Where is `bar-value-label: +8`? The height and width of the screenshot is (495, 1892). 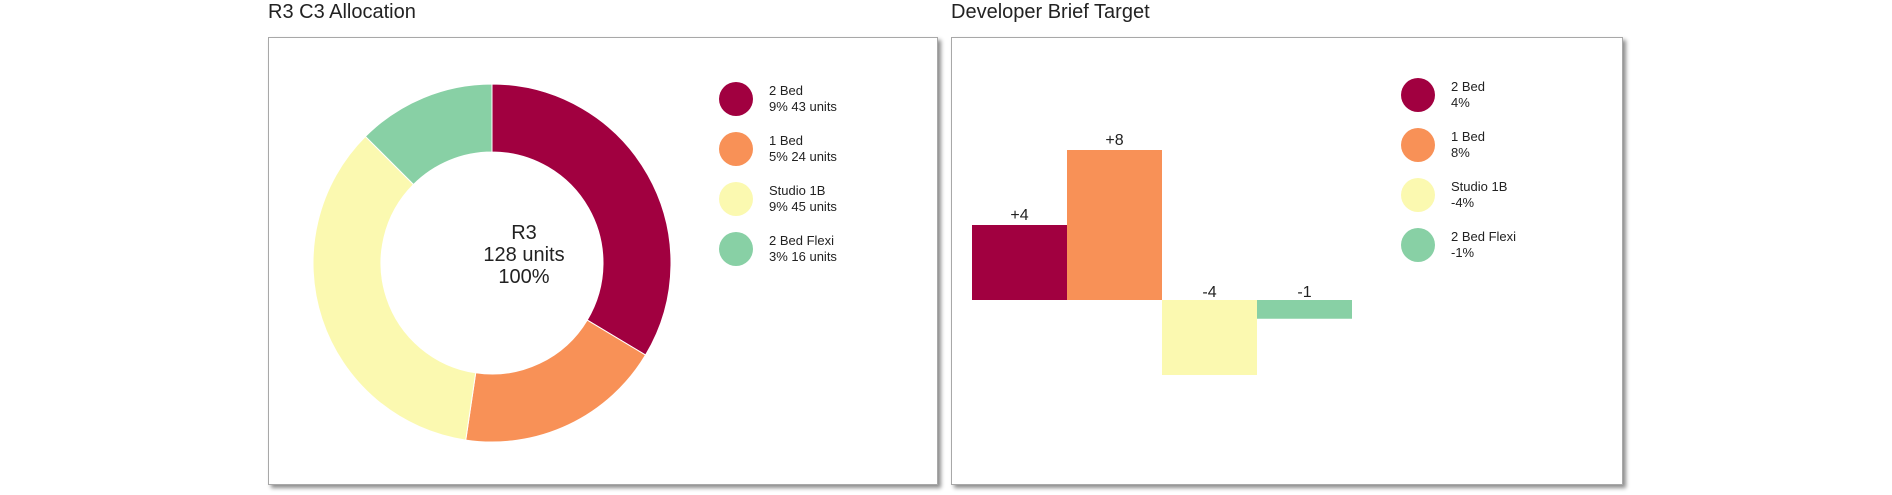
bar-value-label: +8 is located at coordinates (1114, 140).